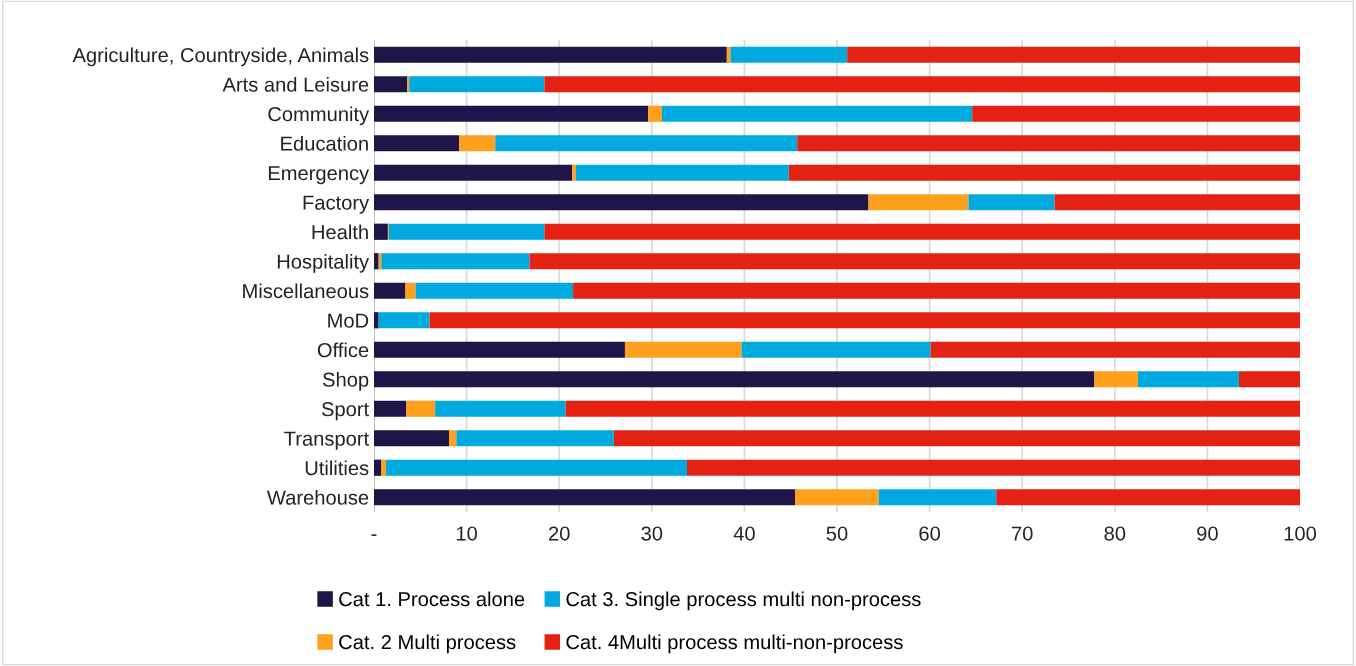  Describe the element at coordinates (340, 232) in the screenshot. I see `y-tick-label: Health` at that location.